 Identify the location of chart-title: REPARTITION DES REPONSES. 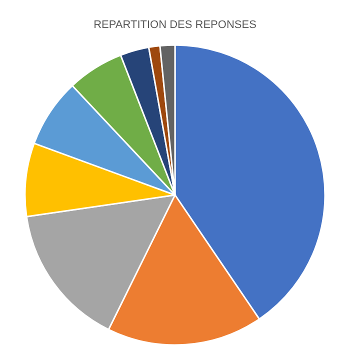
(175, 25).